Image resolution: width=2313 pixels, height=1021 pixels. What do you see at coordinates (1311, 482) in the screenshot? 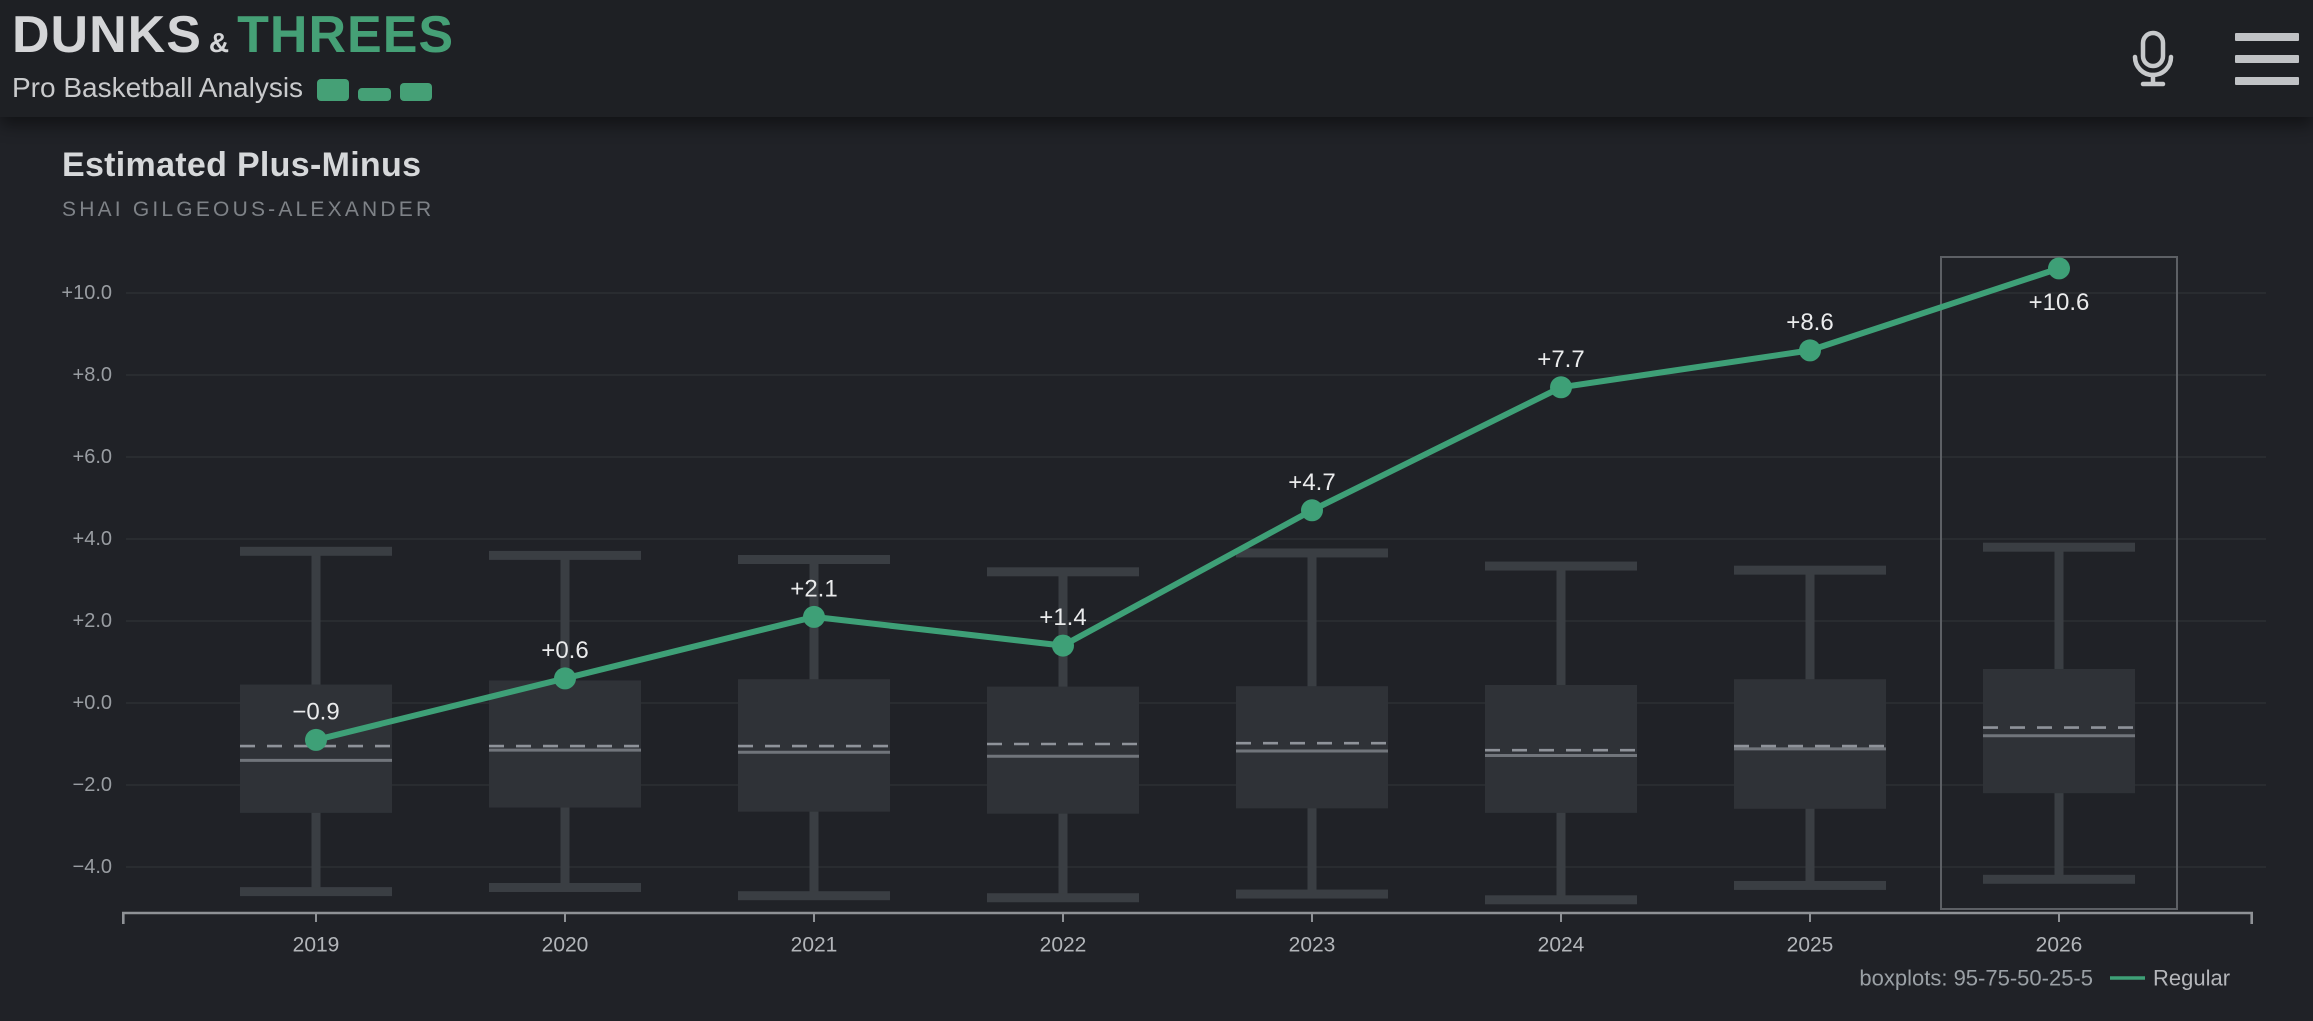
I see `data-point-label: +4.7` at bounding box center [1311, 482].